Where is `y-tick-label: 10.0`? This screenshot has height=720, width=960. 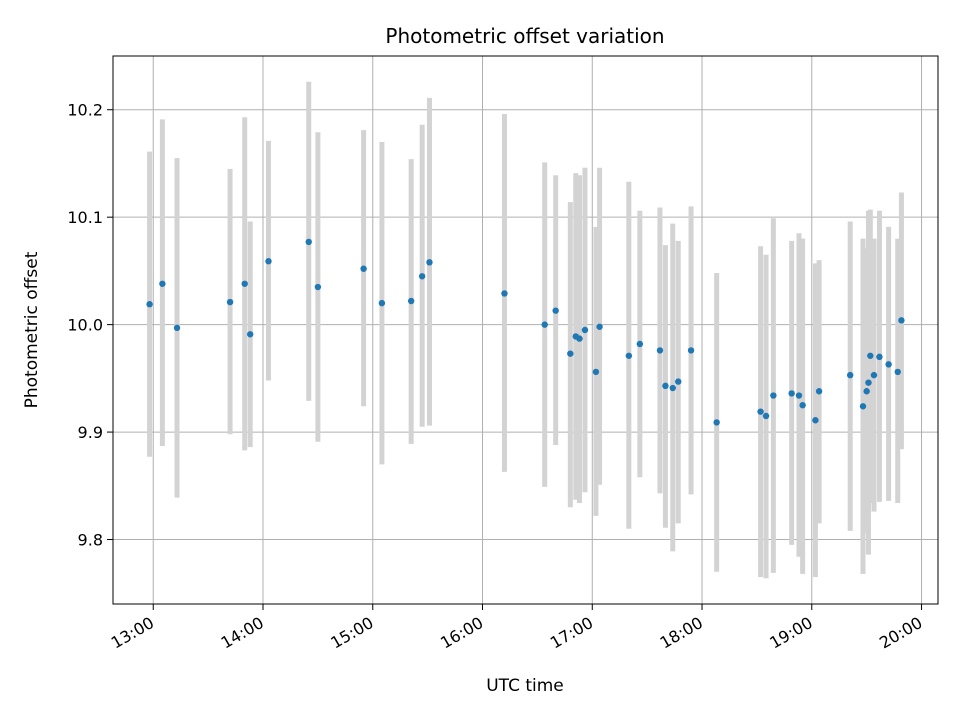 y-tick-label: 10.0 is located at coordinates (85, 325).